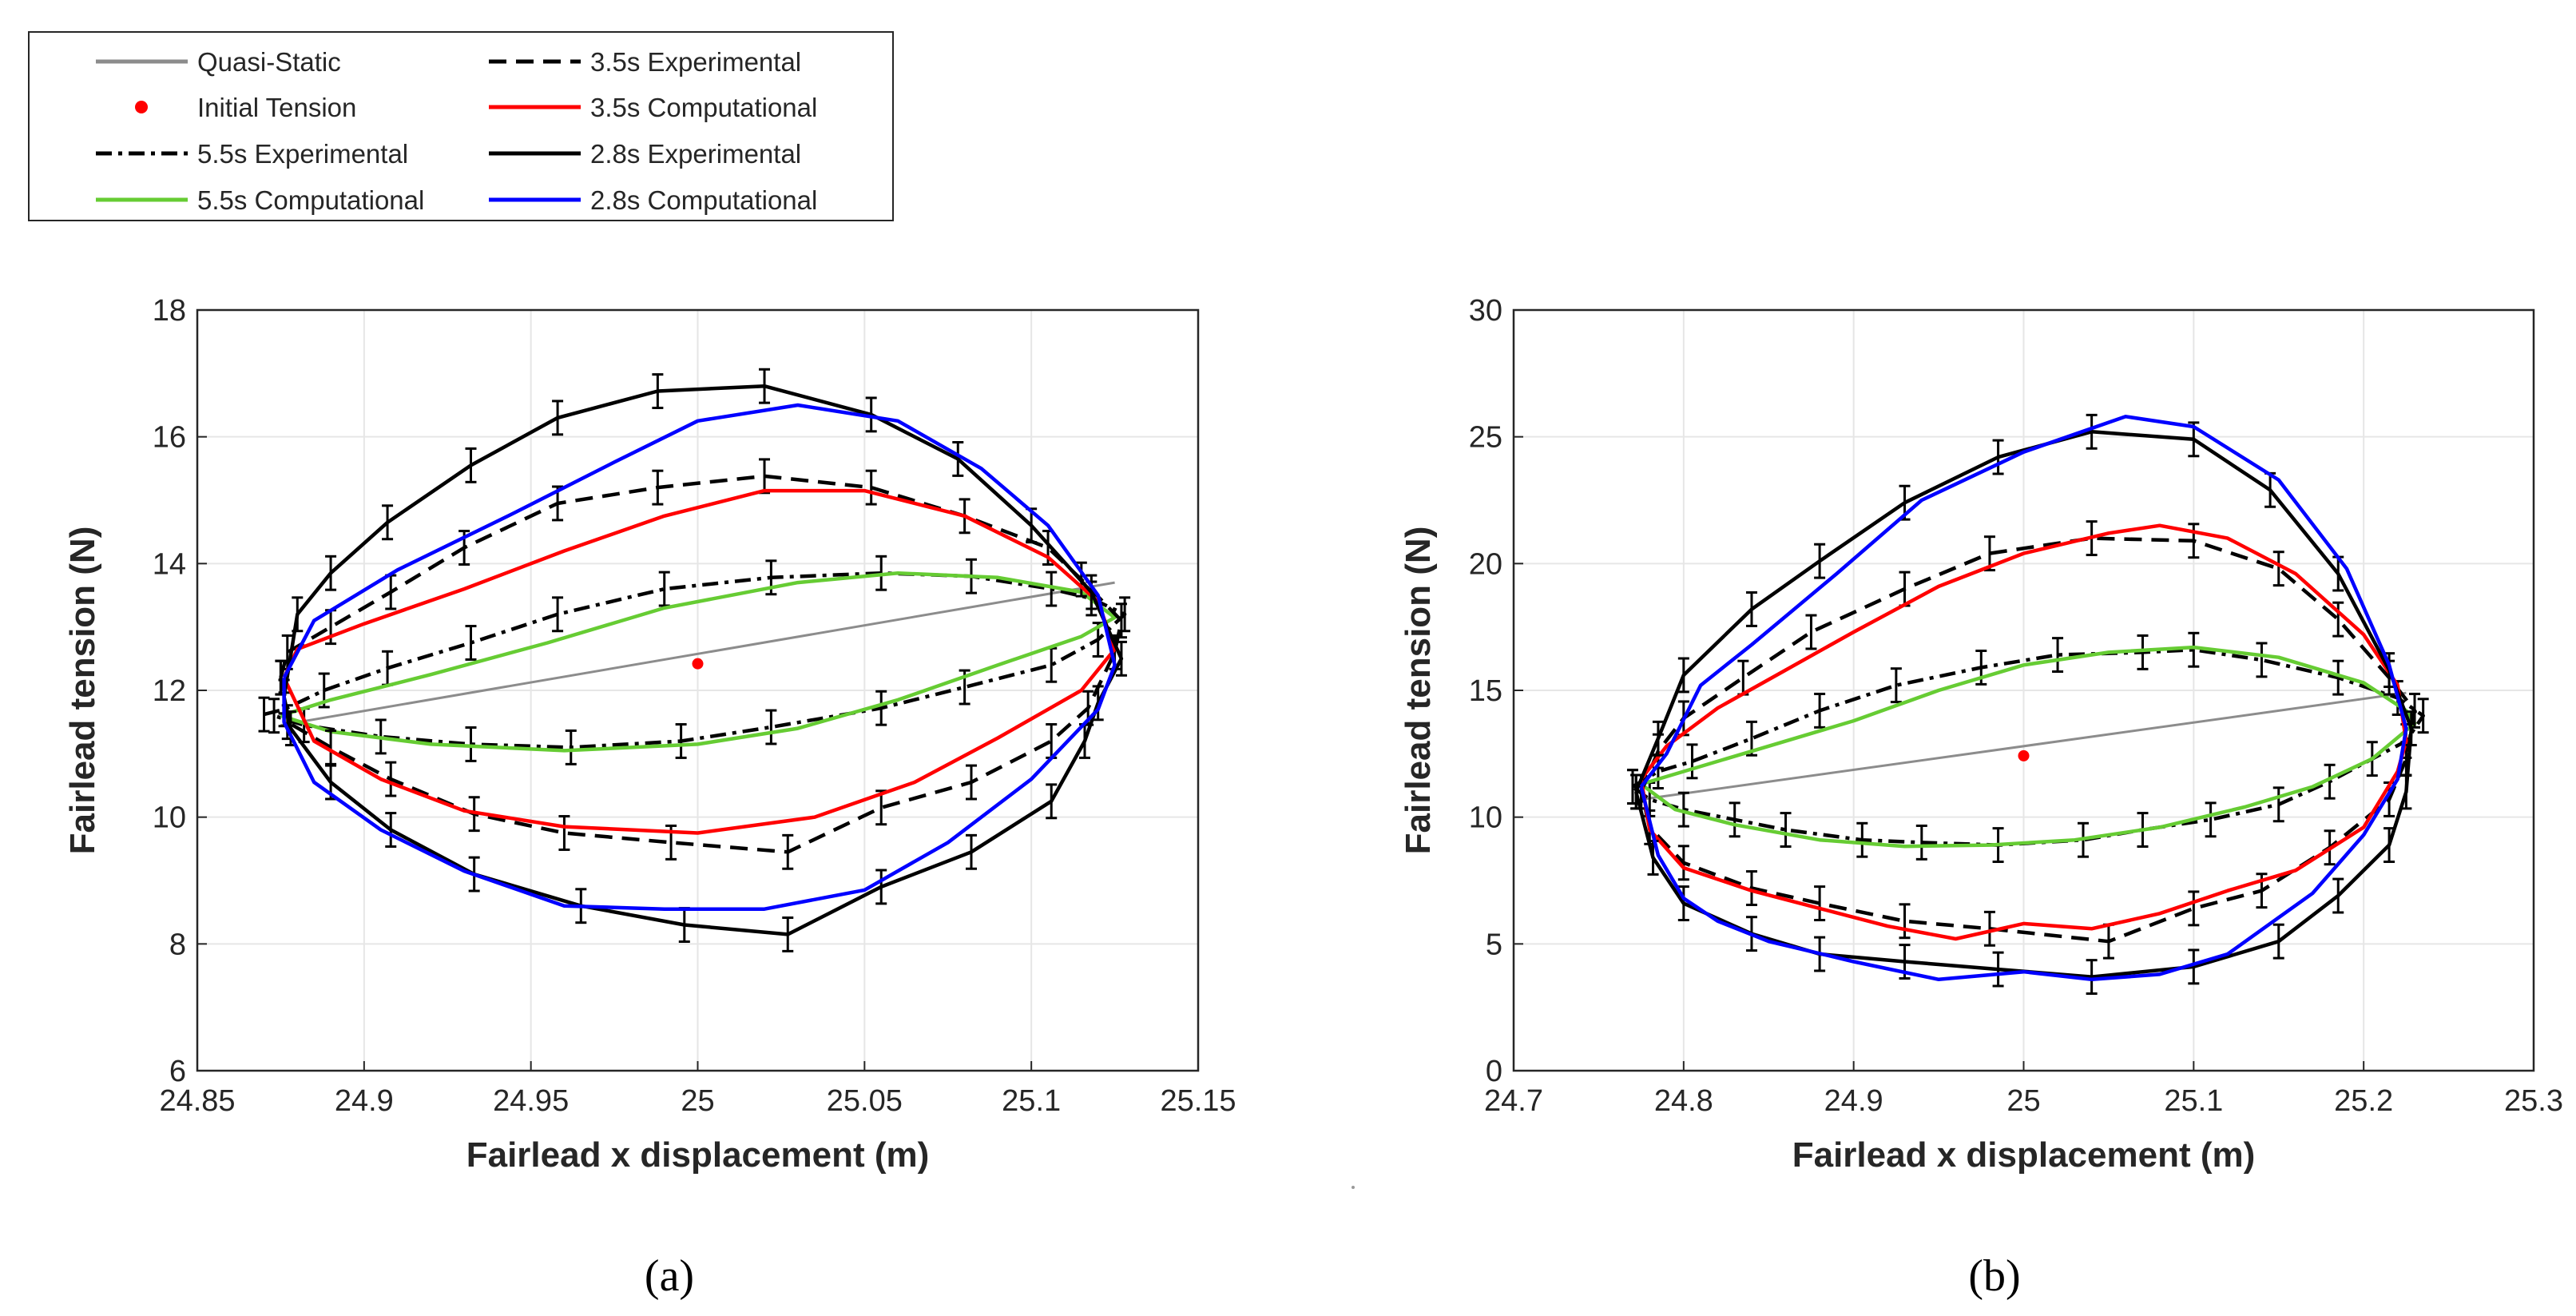 The image size is (2576, 1316). Describe the element at coordinates (2533, 1101) in the screenshot. I see `x-tick-label-b: 25.3` at that location.